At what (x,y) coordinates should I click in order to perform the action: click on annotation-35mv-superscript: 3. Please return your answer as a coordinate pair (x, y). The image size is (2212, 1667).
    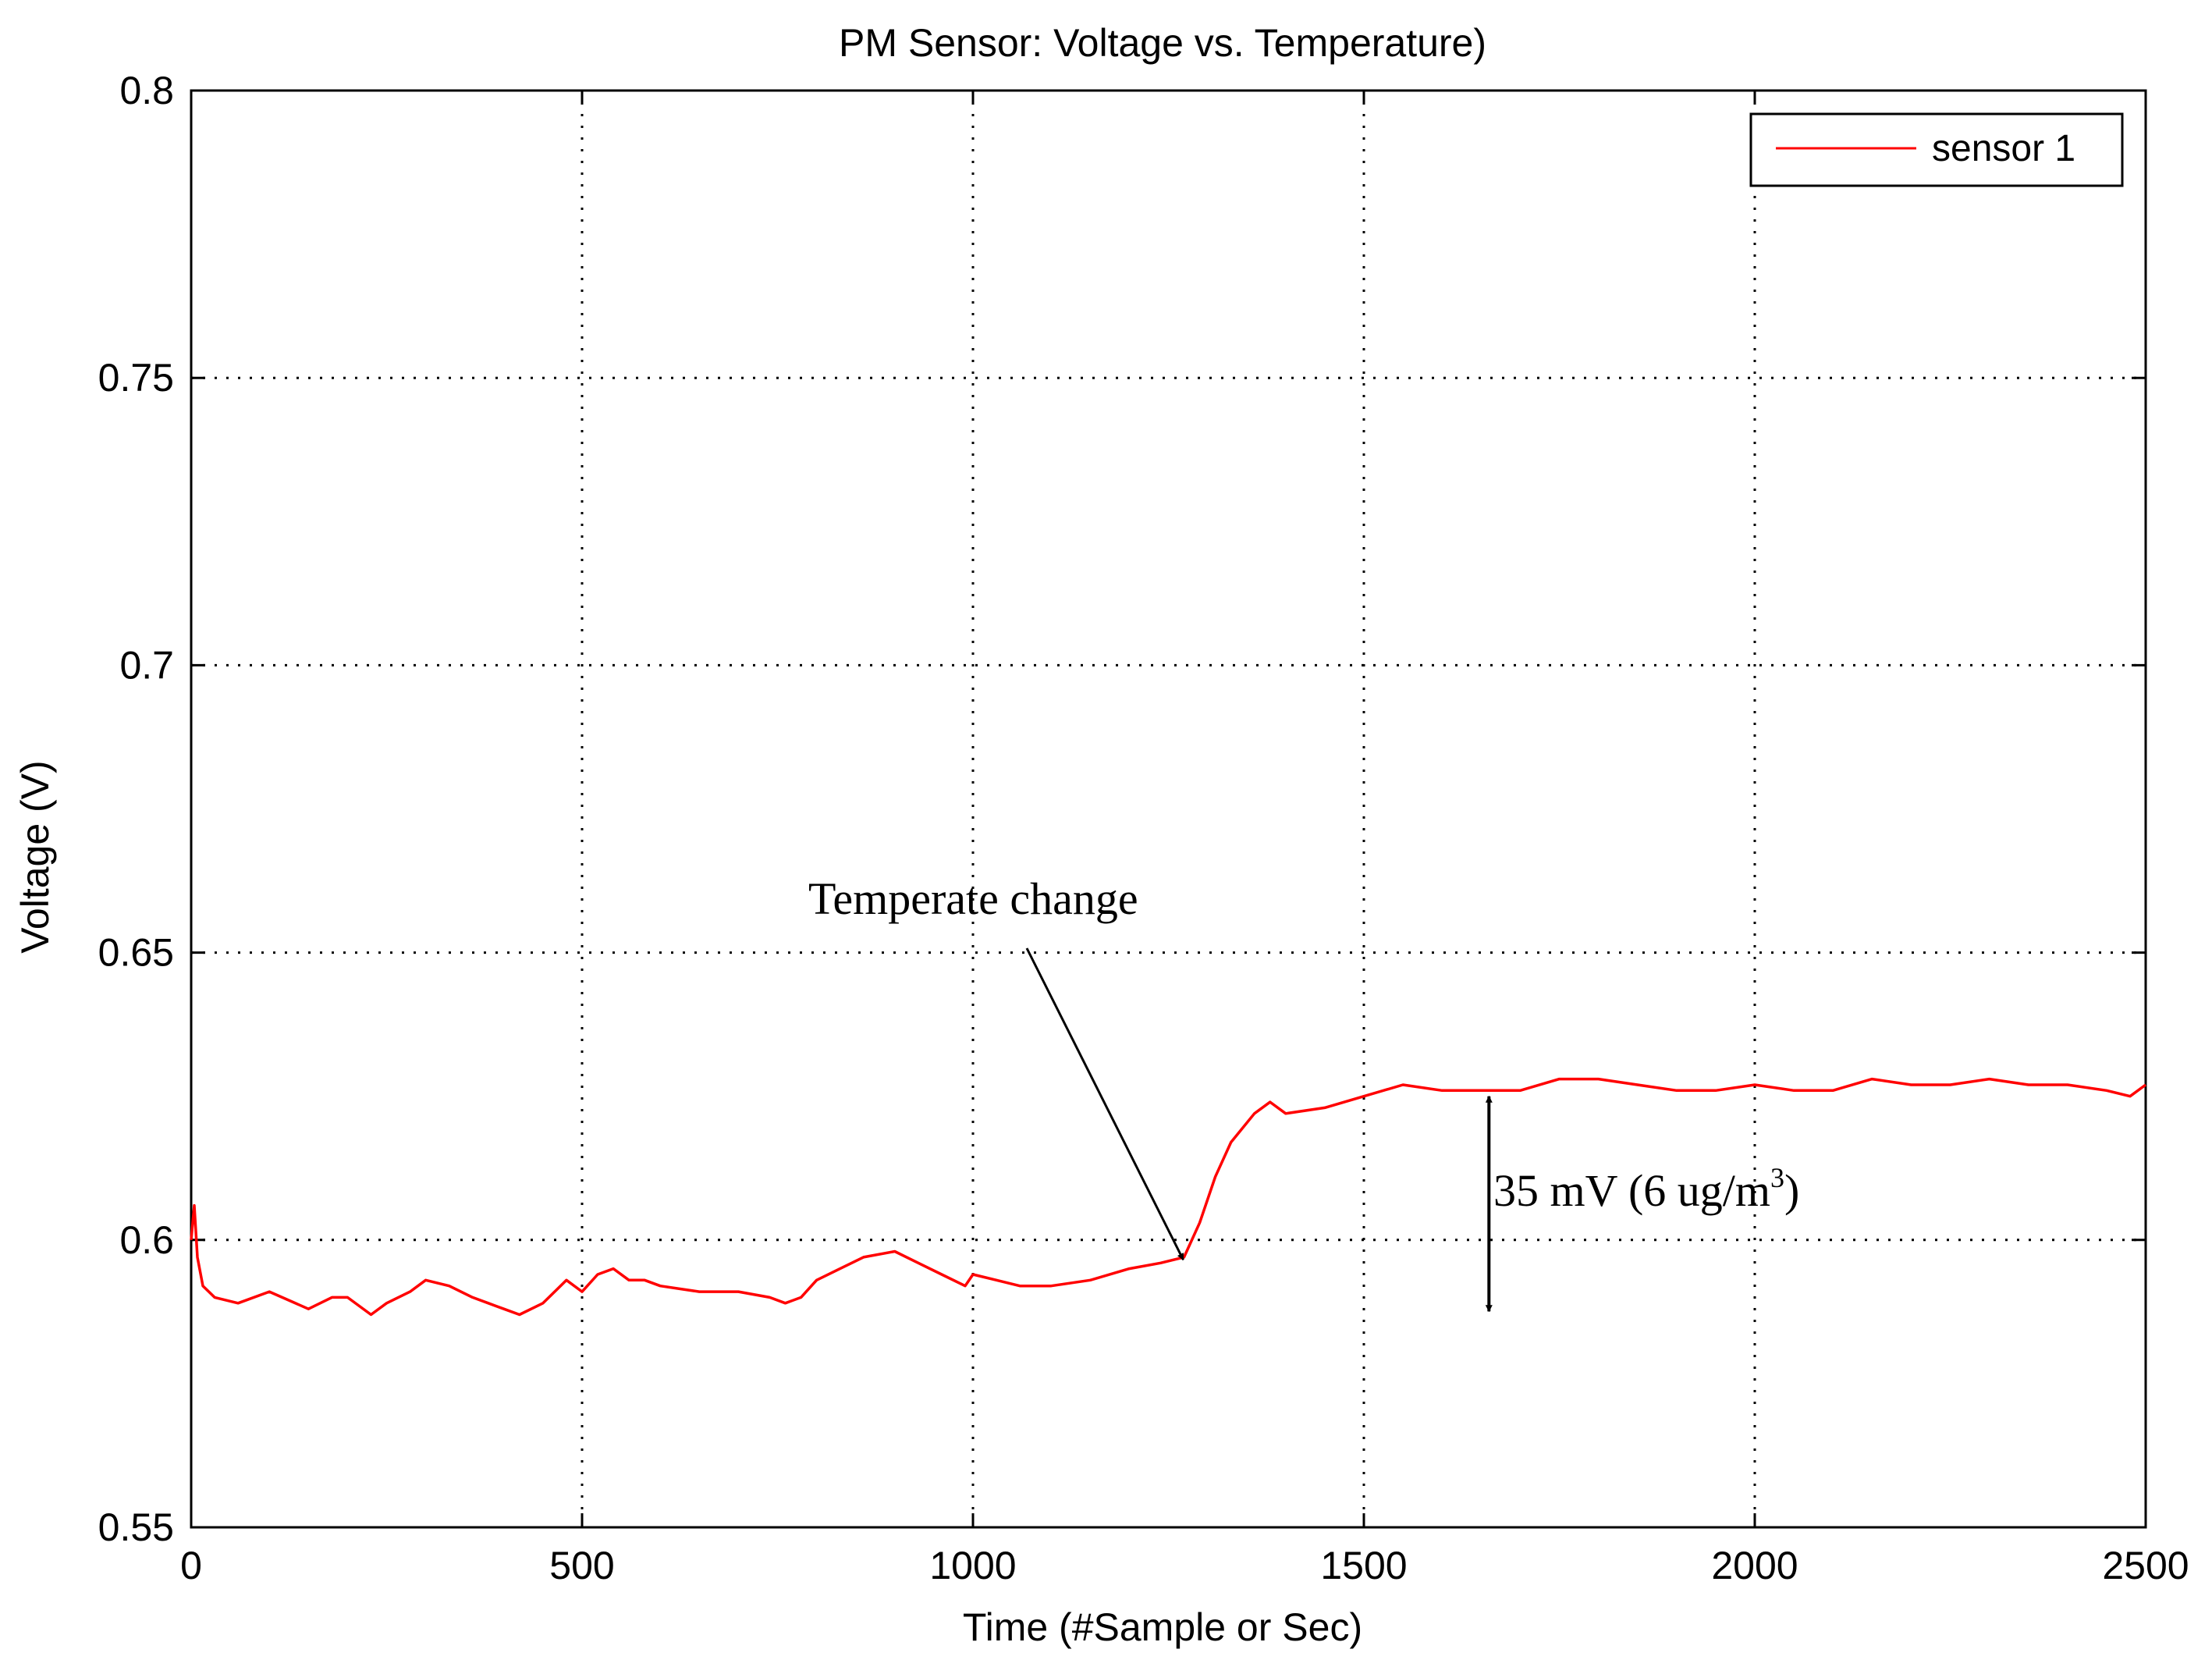
    Looking at the image, I should click on (1777, 1177).